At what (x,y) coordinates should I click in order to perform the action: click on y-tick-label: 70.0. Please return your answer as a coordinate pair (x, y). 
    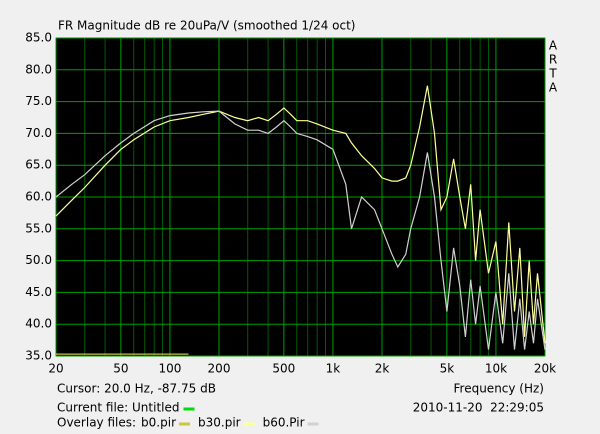
    Looking at the image, I should click on (38, 133).